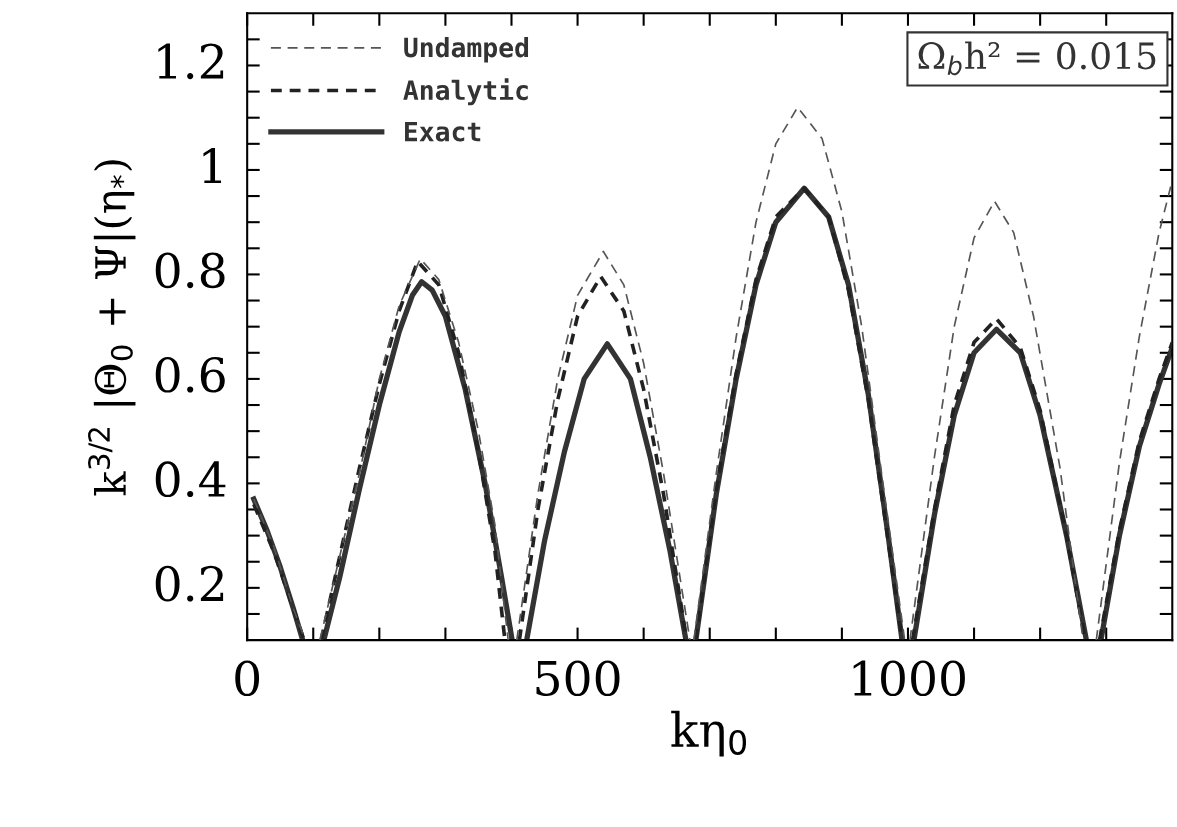 This screenshot has height=827, width=1177. I want to click on y-tick-label: 0.4, so click(190, 479).